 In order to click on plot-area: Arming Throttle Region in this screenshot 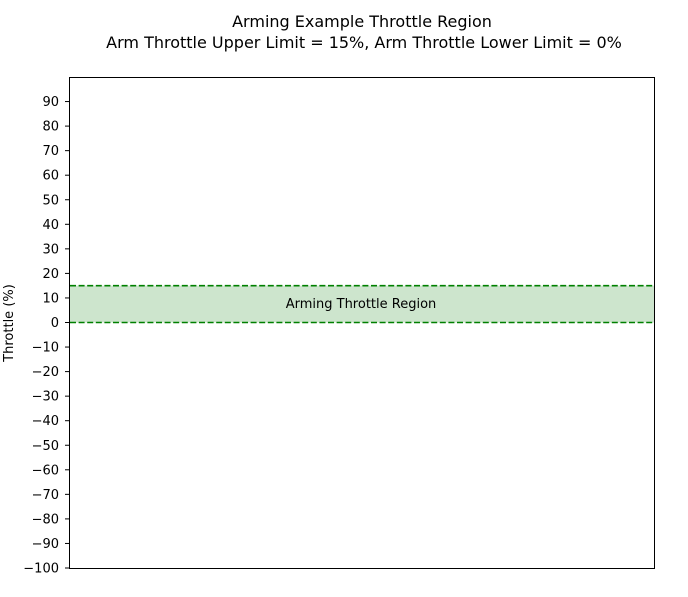, I will do `click(362, 304)`.